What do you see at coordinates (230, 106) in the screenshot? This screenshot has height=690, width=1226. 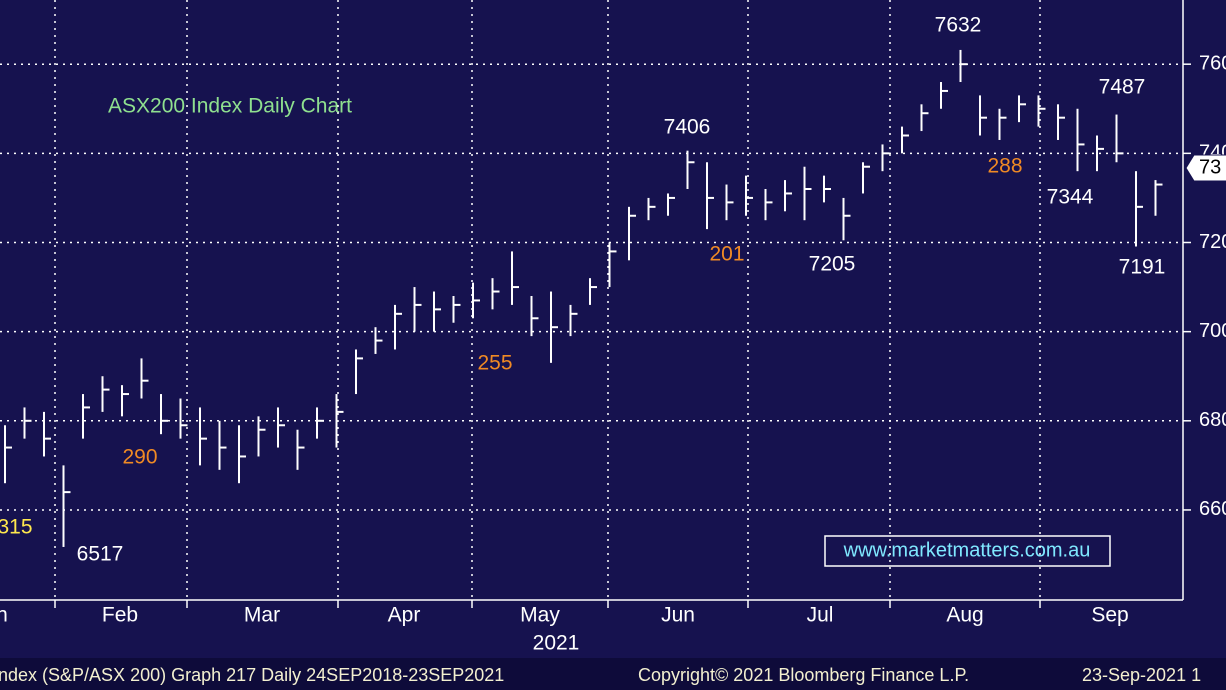 I see `chart-title: ASX200 Index Daily Chart` at bounding box center [230, 106].